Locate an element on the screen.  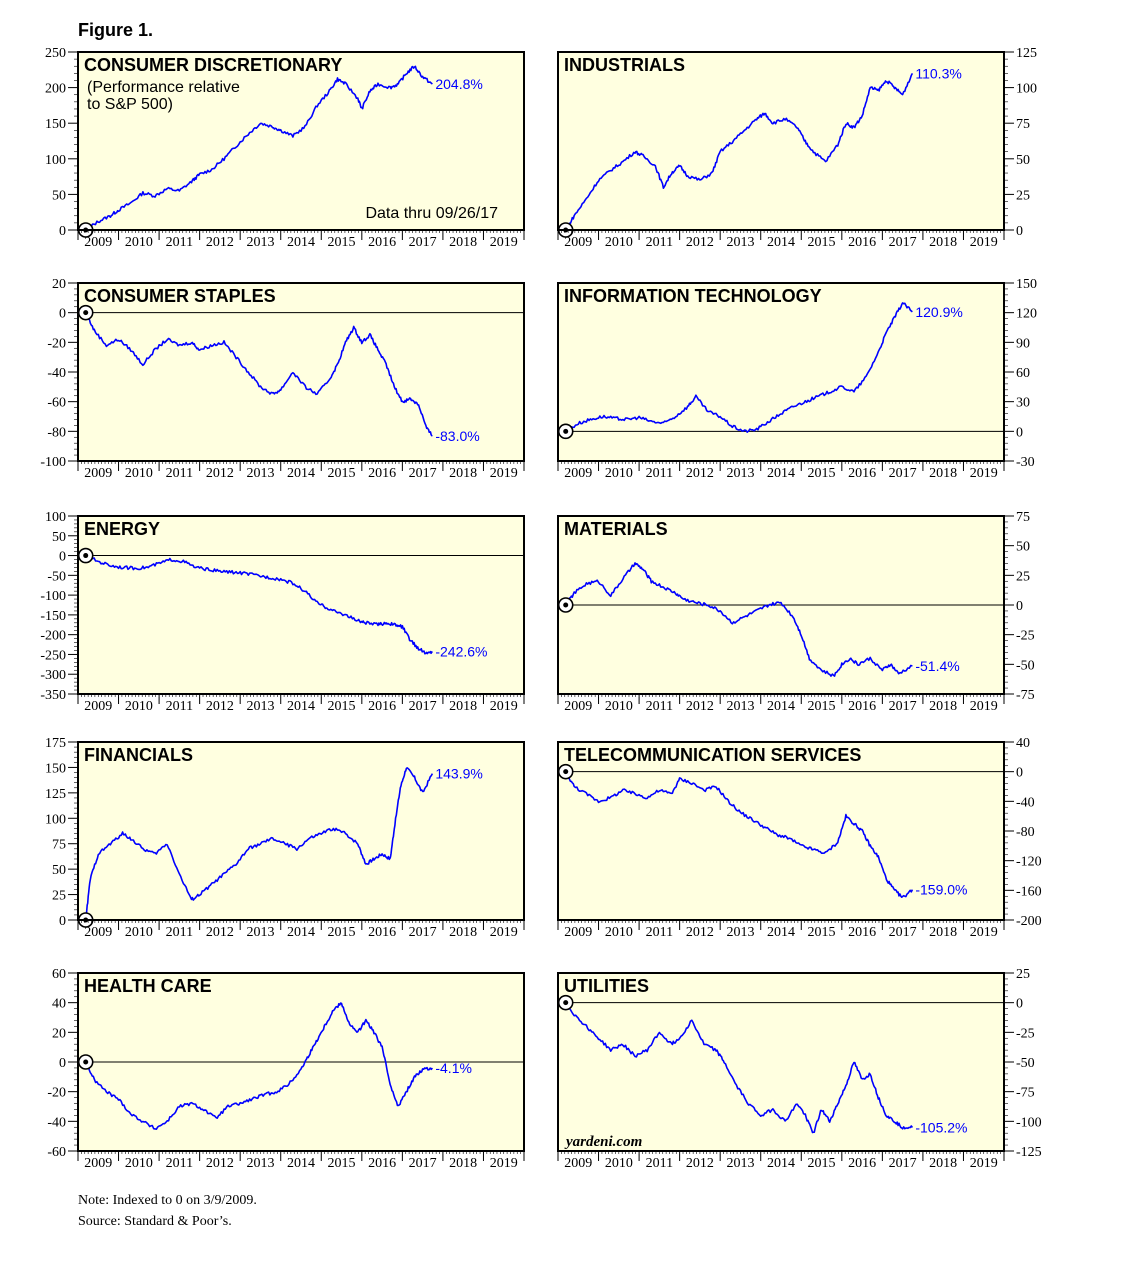
y-tick-label: -150 is located at coordinates (53, 616).